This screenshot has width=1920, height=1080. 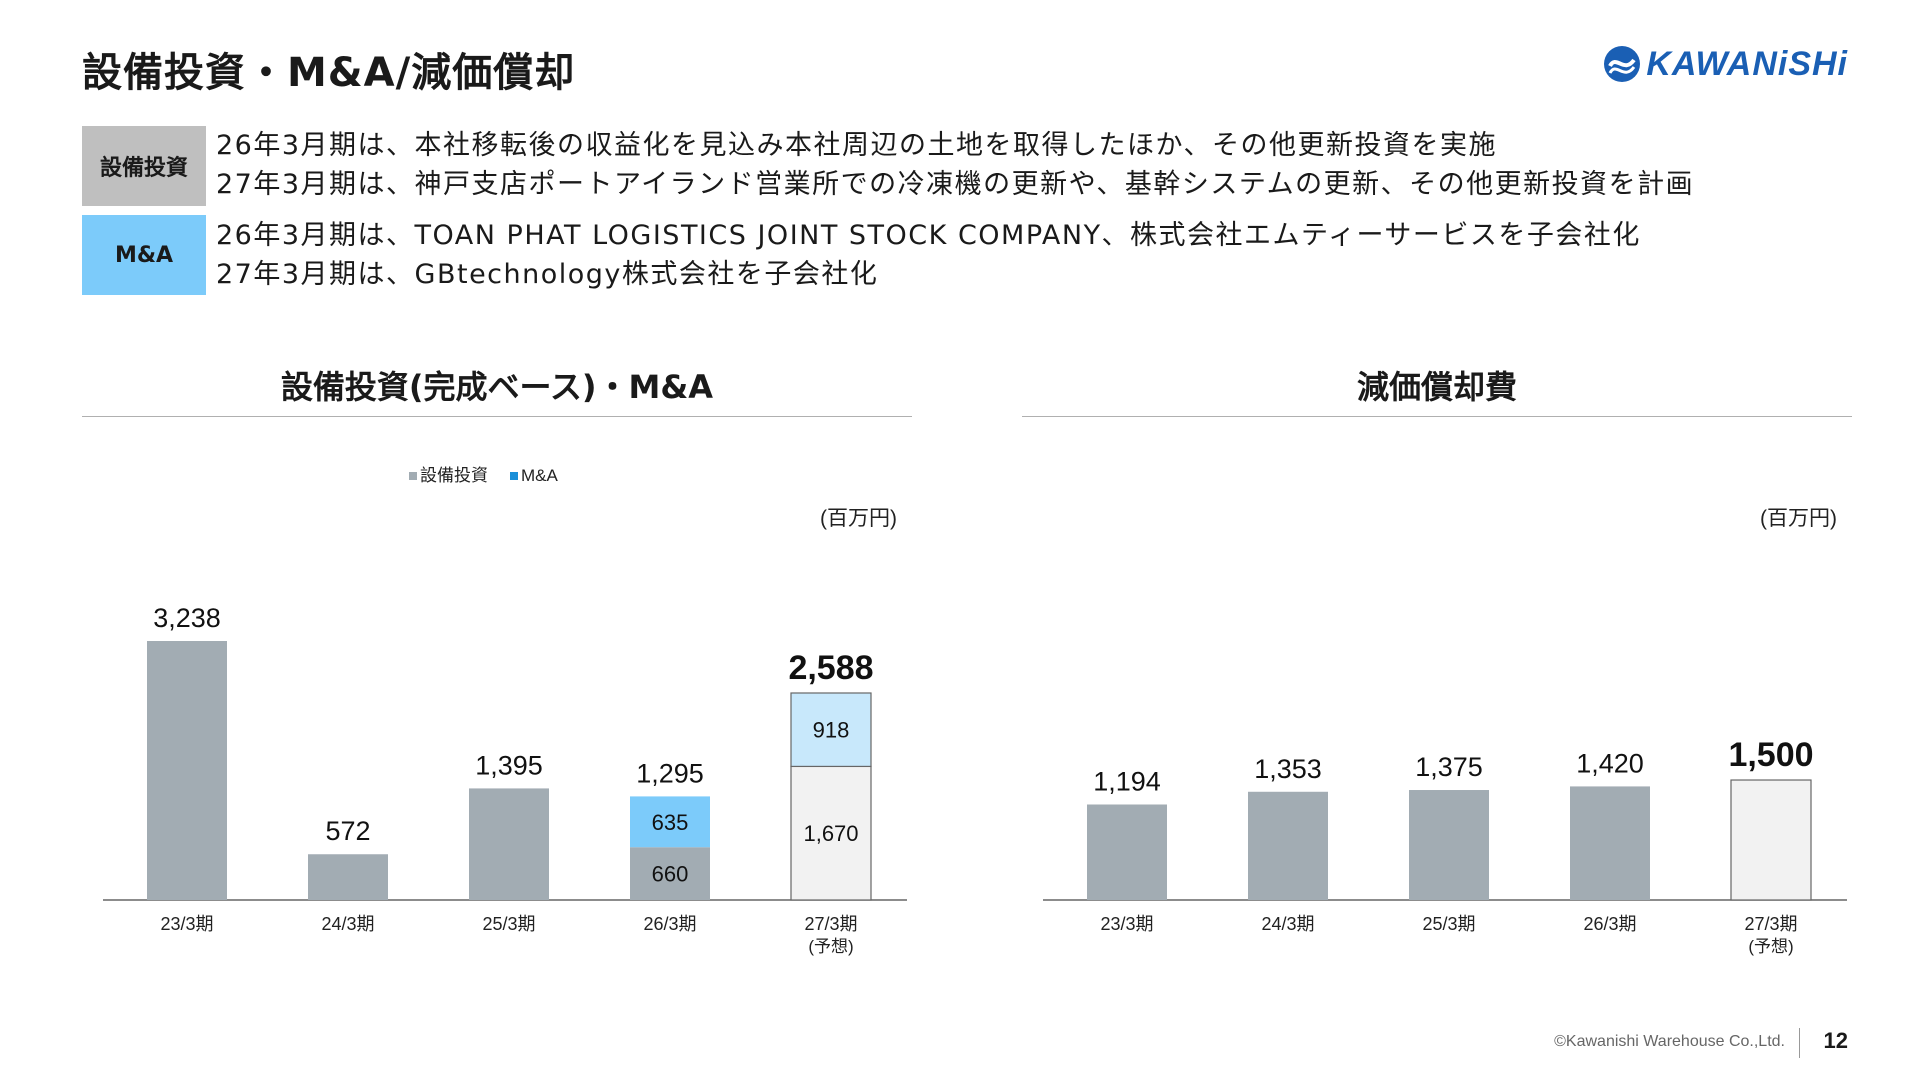 What do you see at coordinates (144, 166) in the screenshot?
I see `capex-tag: 設備投資` at bounding box center [144, 166].